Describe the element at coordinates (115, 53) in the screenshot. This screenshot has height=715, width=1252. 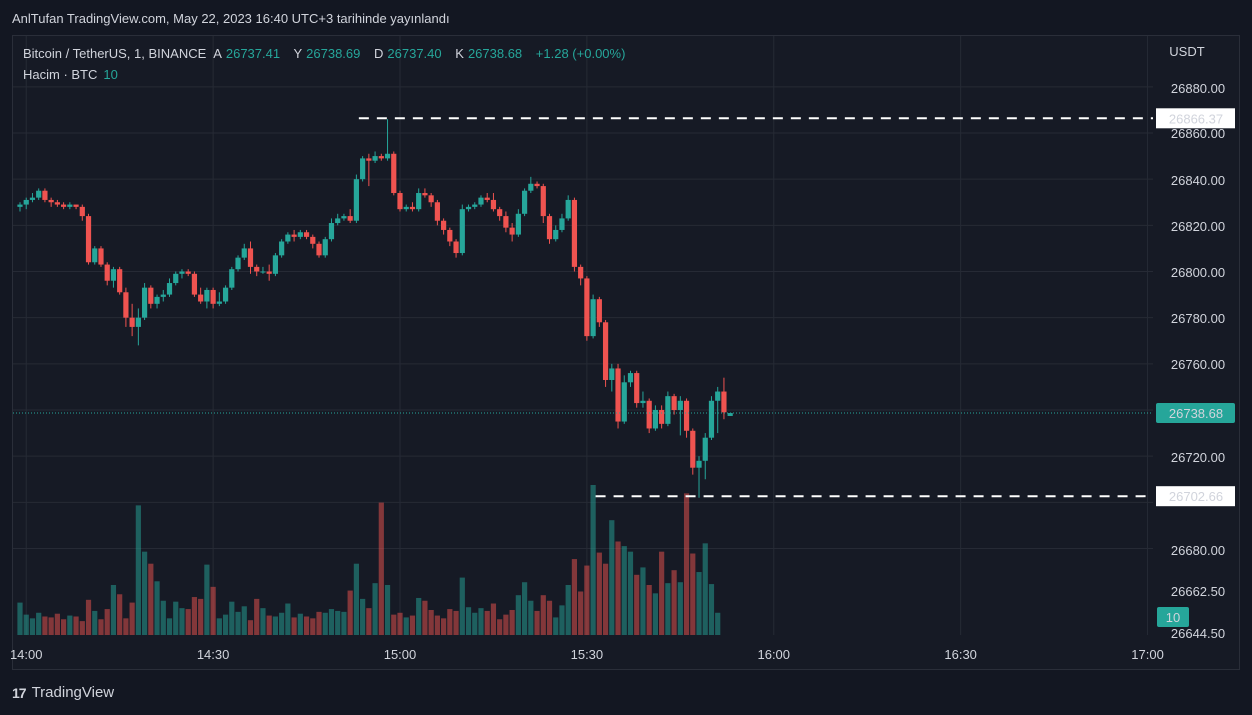
I see `symbol-name: Bitcoin / TetherUS, 1, BINANCE` at that location.